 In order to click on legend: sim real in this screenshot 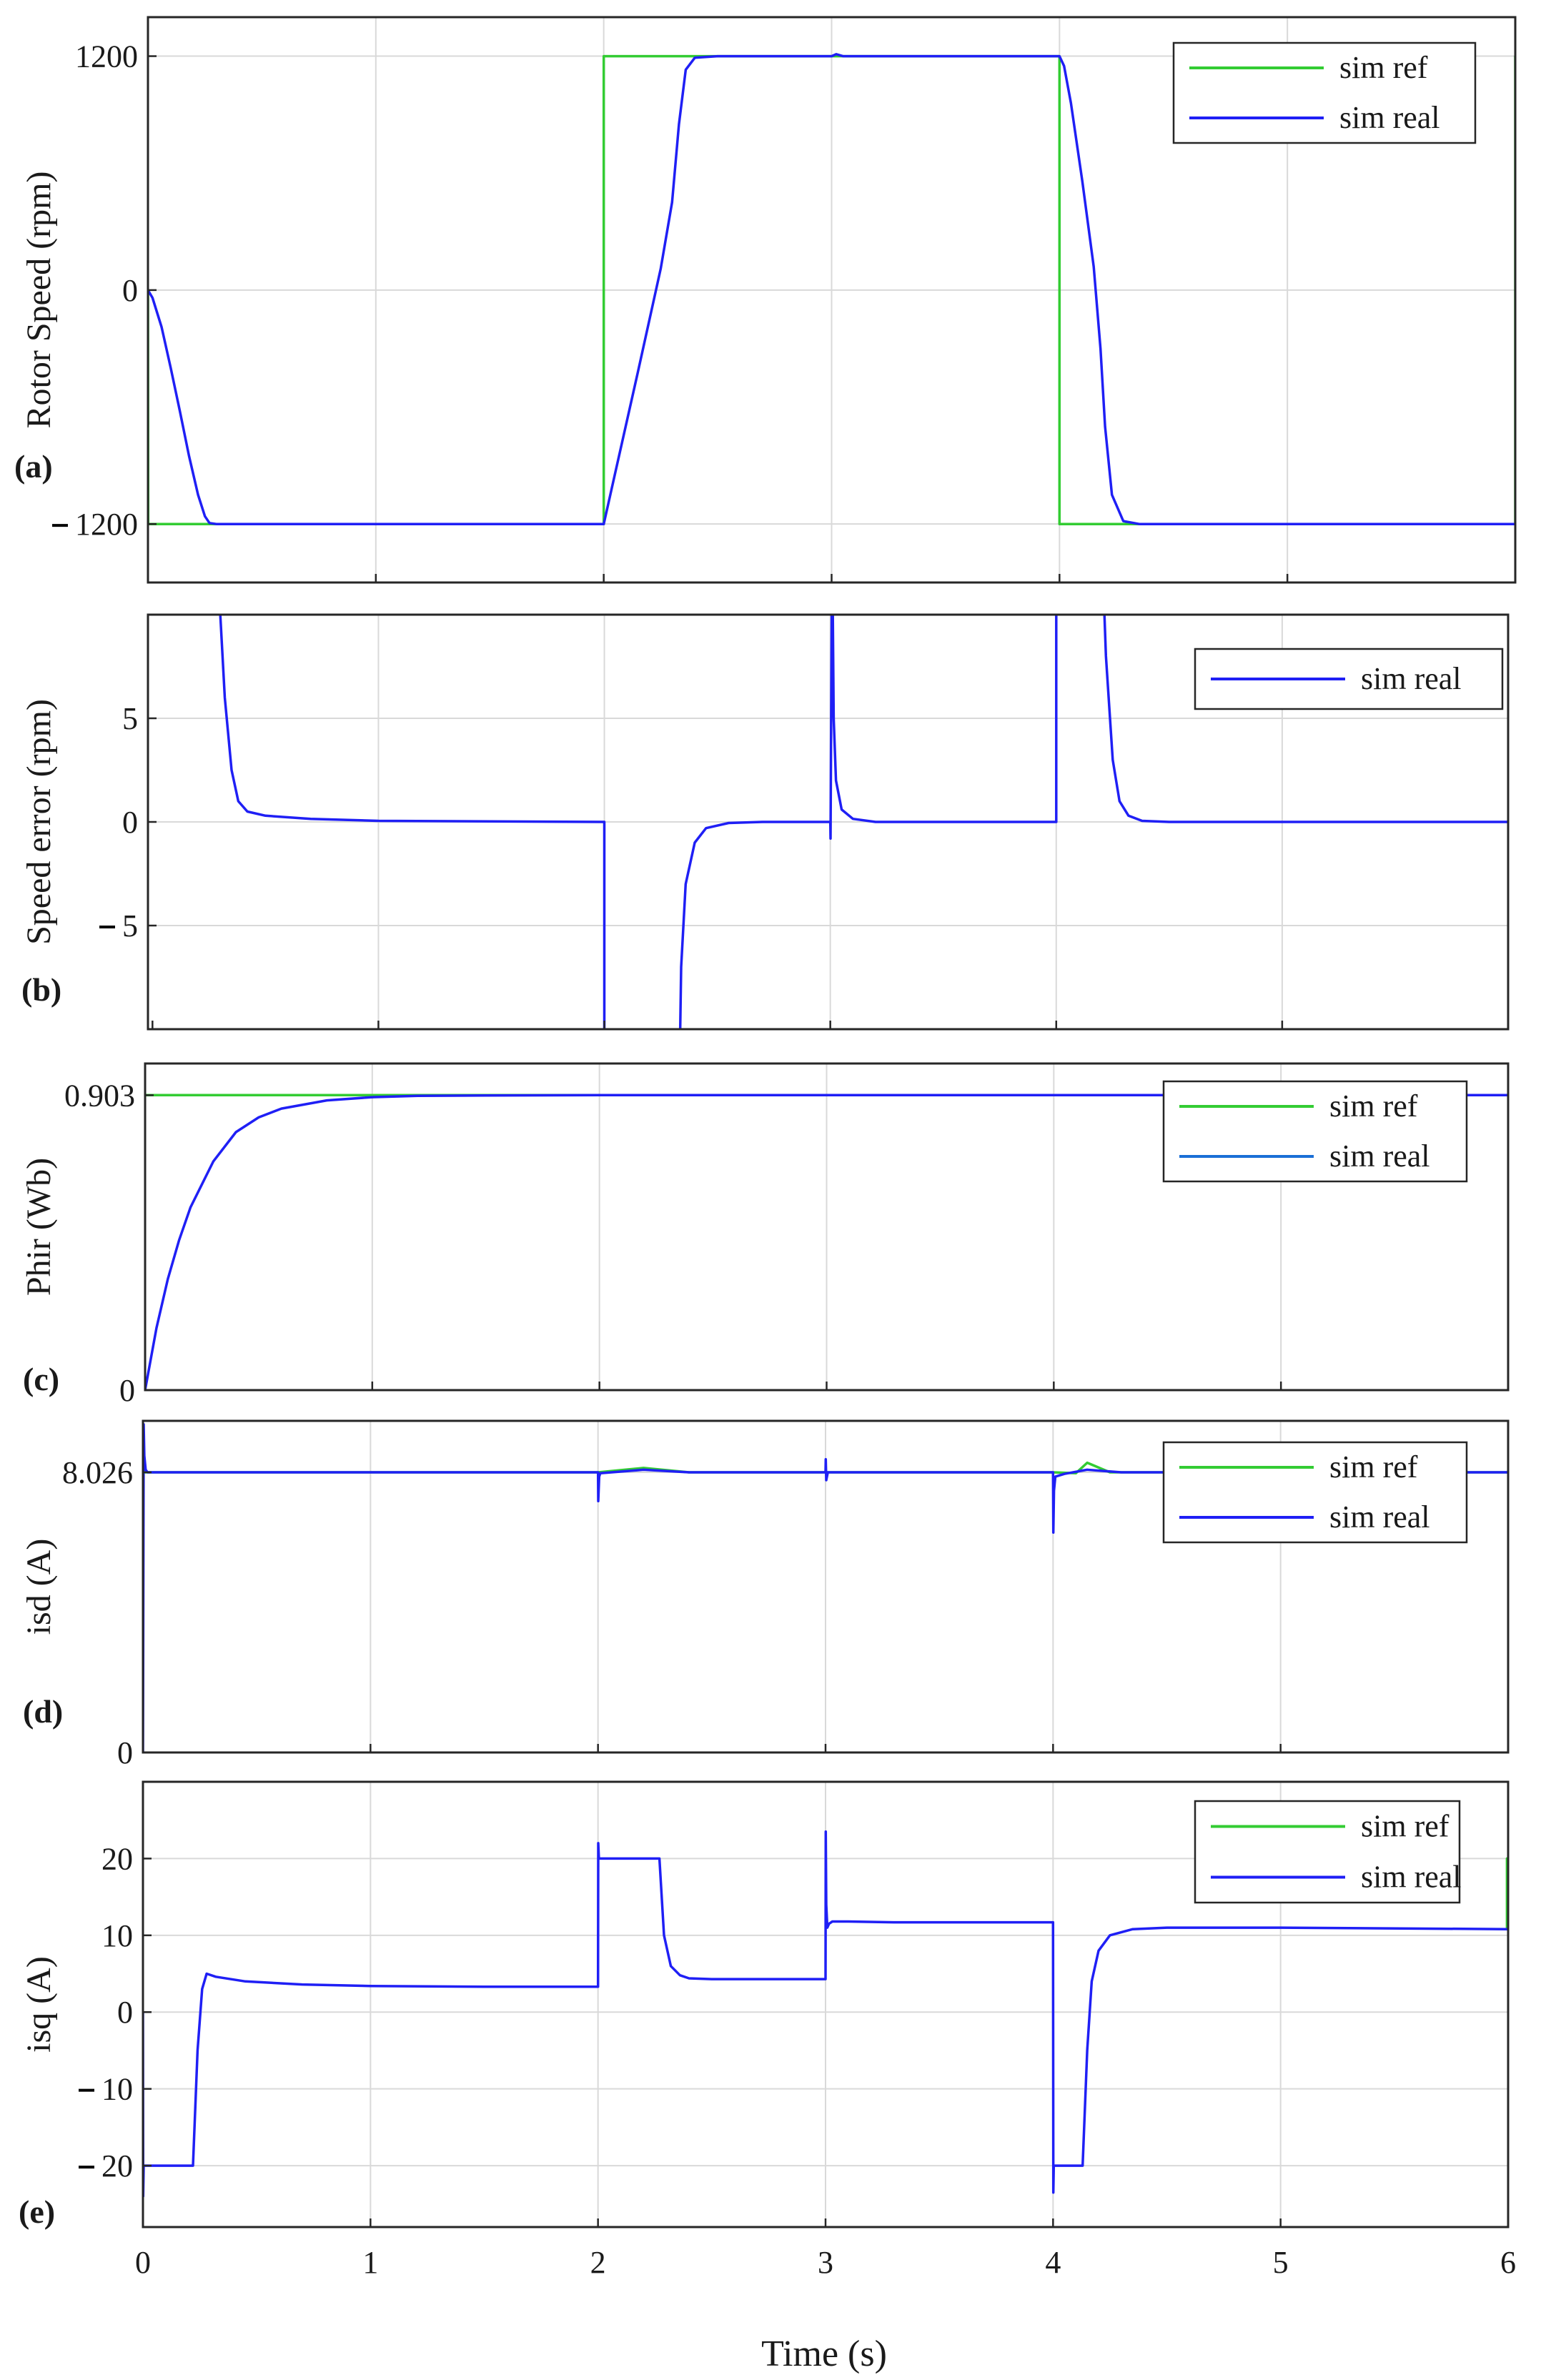, I will do `click(1349, 679)`.